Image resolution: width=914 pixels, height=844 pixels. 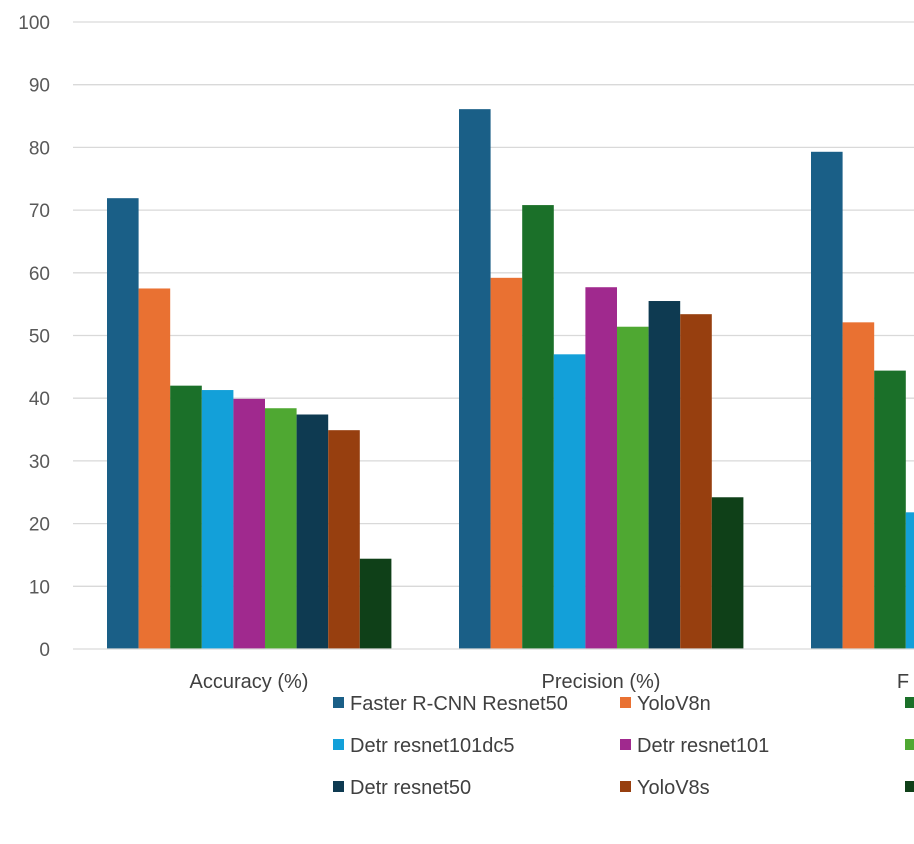 What do you see at coordinates (674, 704) in the screenshot?
I see `legend-label: YoloV8n` at bounding box center [674, 704].